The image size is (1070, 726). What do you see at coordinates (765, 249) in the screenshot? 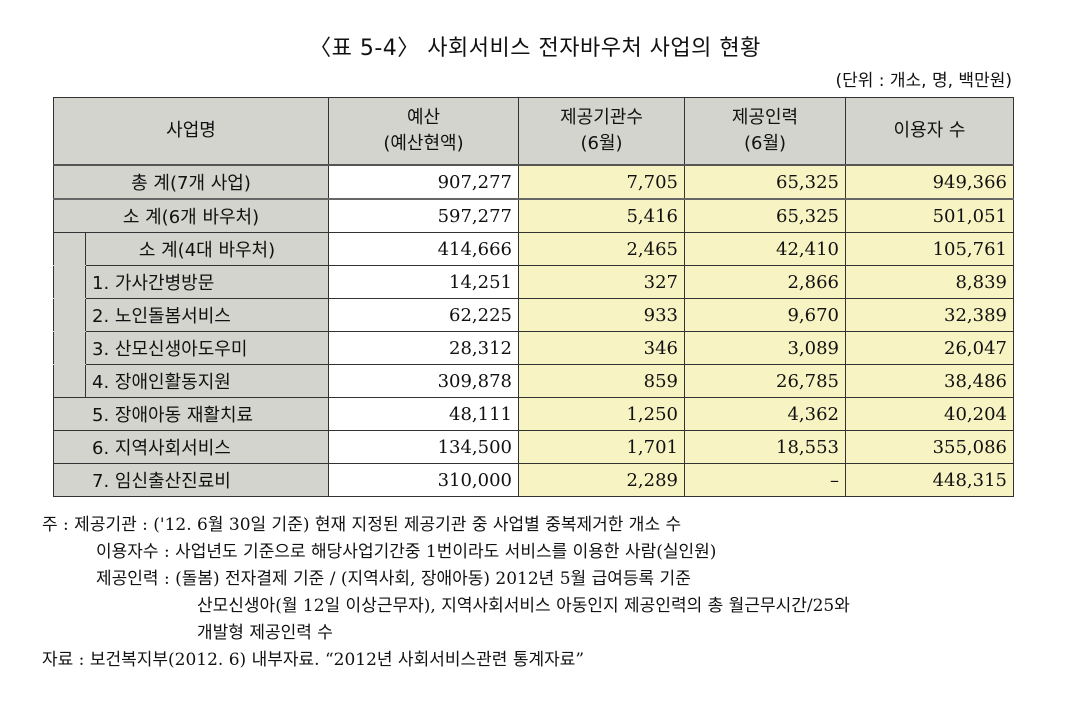
I see `staff-cell: 42,410` at bounding box center [765, 249].